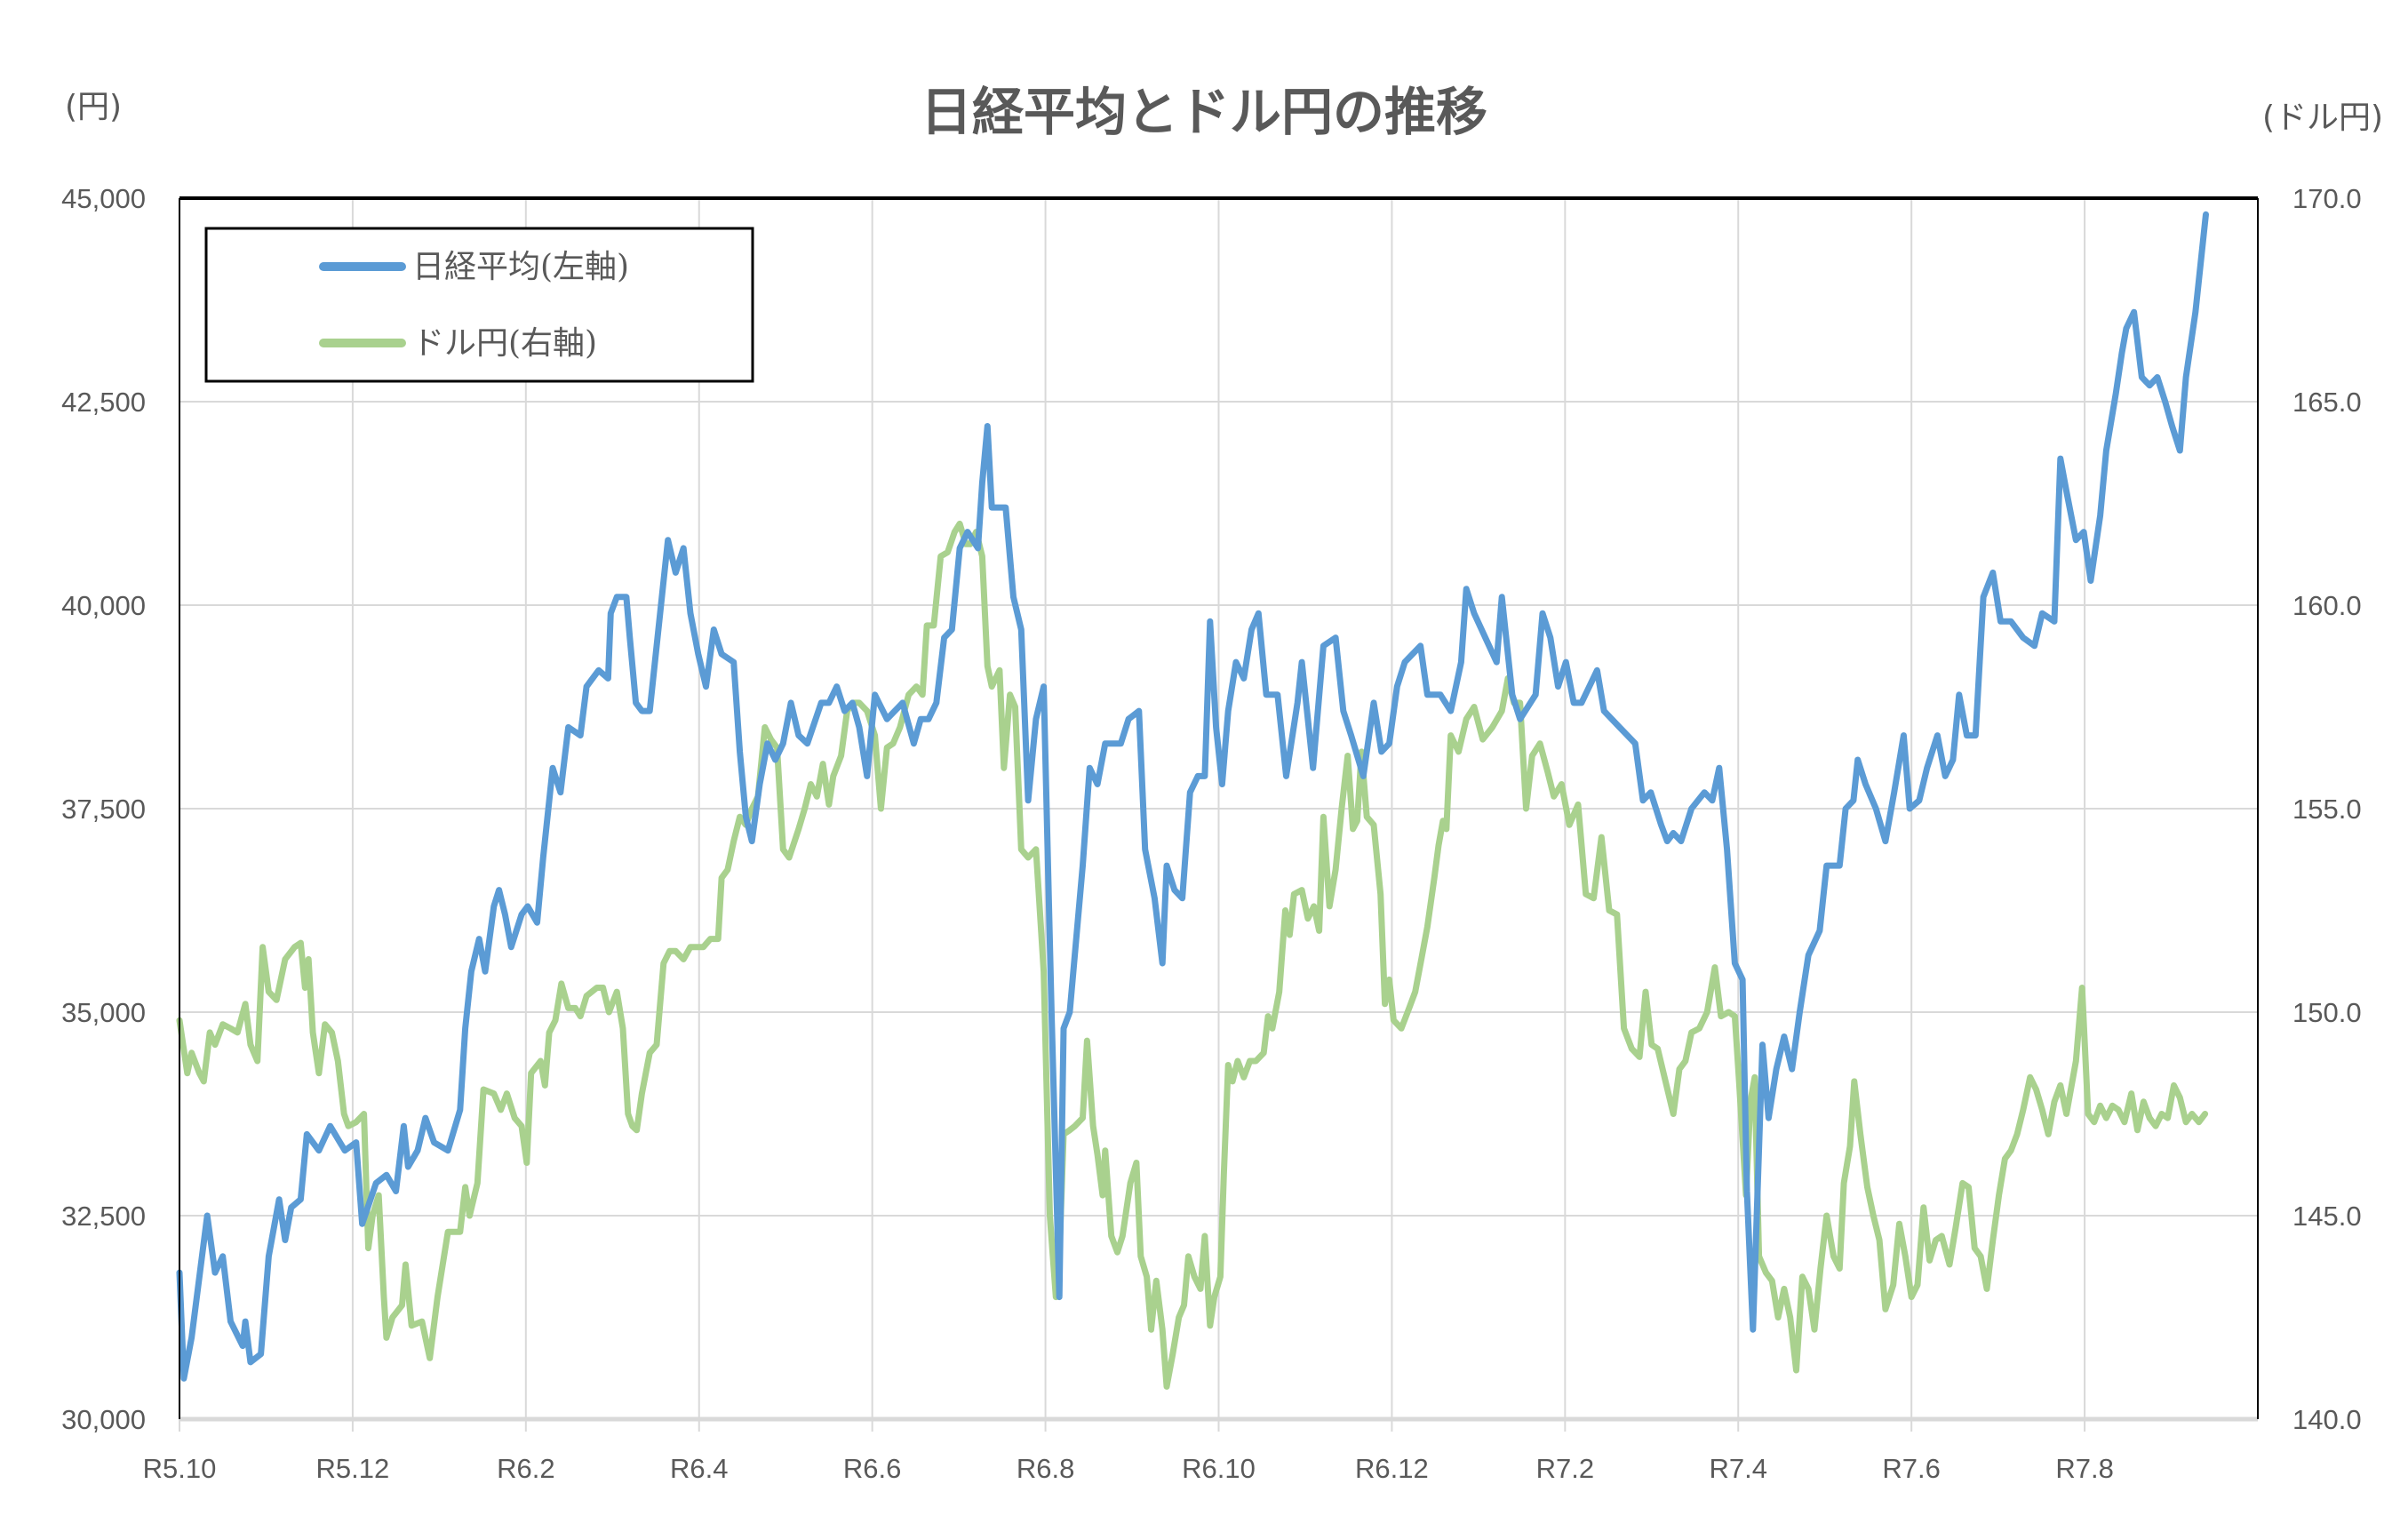 The width and height of the screenshot is (2408, 1524). I want to click on x-tick-label: R6.2, so click(525, 1468).